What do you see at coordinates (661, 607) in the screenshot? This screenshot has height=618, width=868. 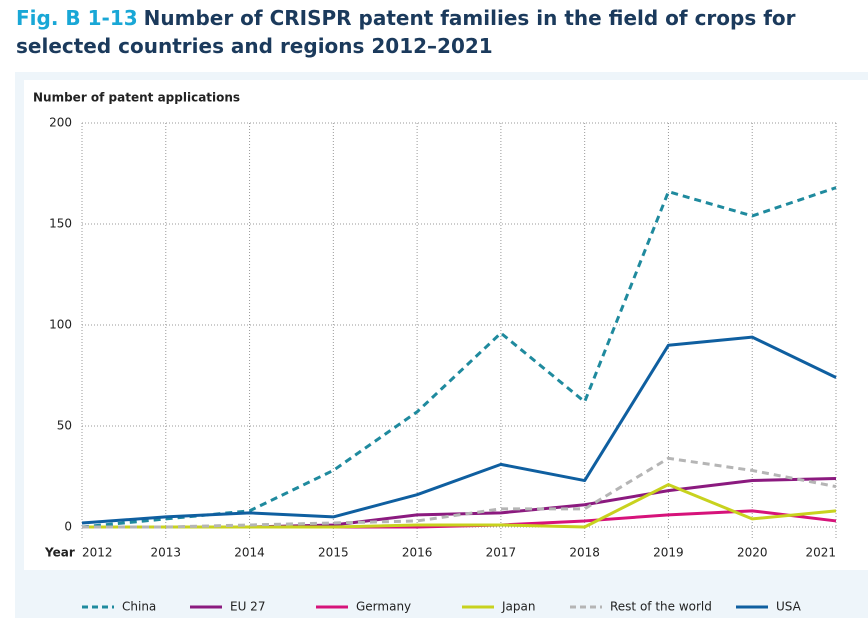 I see `legend-label: Rest of the world` at bounding box center [661, 607].